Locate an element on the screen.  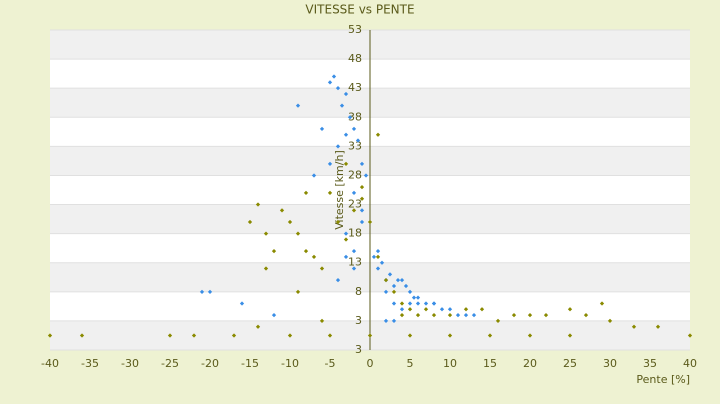
y-tick-label: 8 is located at coordinates (358, 291).